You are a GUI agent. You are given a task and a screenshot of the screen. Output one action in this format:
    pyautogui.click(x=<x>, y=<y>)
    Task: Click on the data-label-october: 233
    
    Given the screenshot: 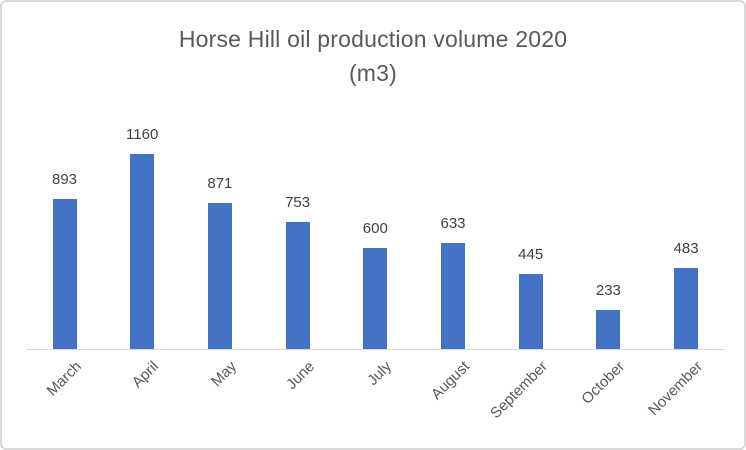 What is the action you would take?
    pyautogui.click(x=608, y=290)
    